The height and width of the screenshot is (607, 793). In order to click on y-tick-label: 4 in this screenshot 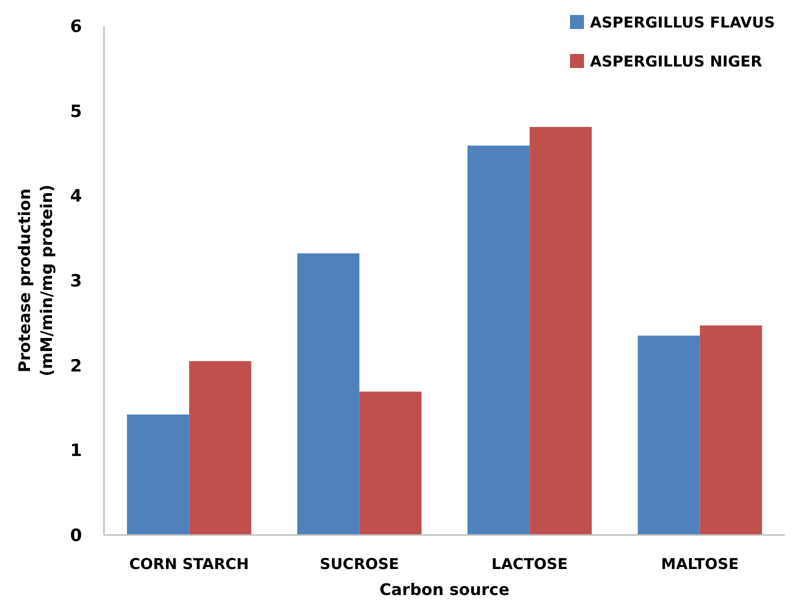, I will do `click(76, 196)`.